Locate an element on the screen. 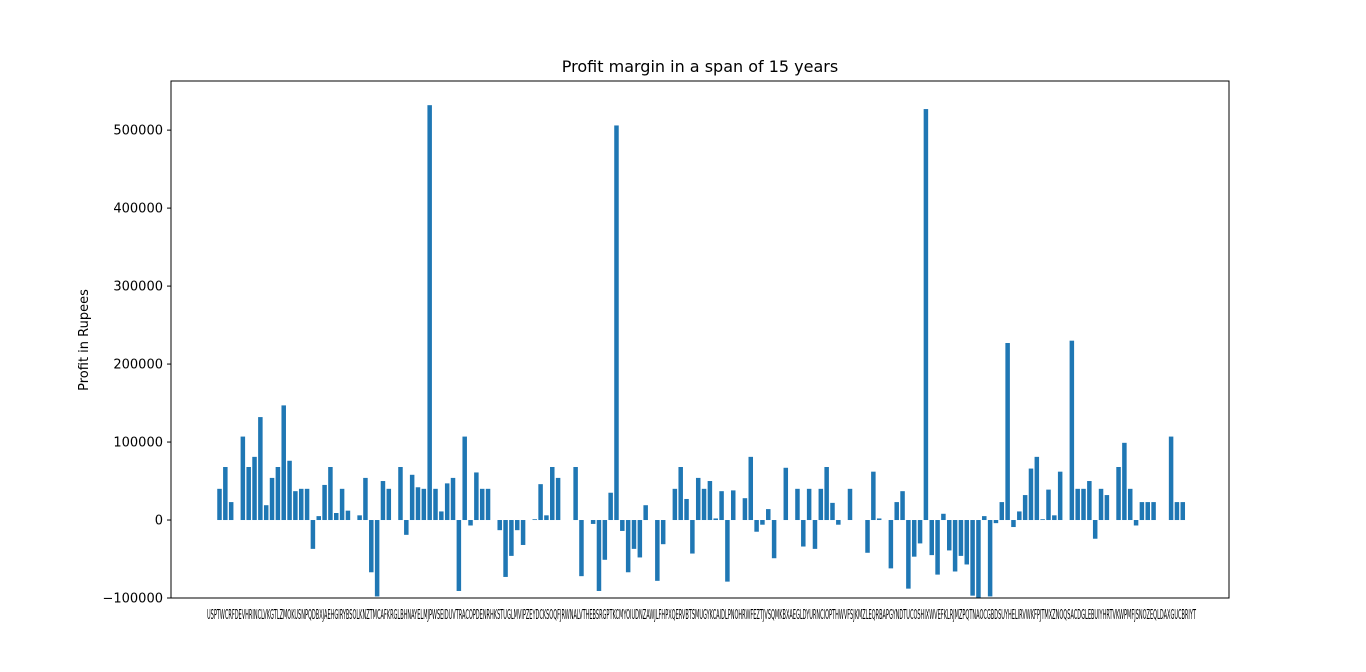  y-axis-label: Profit in Rupees is located at coordinates (84, 340).